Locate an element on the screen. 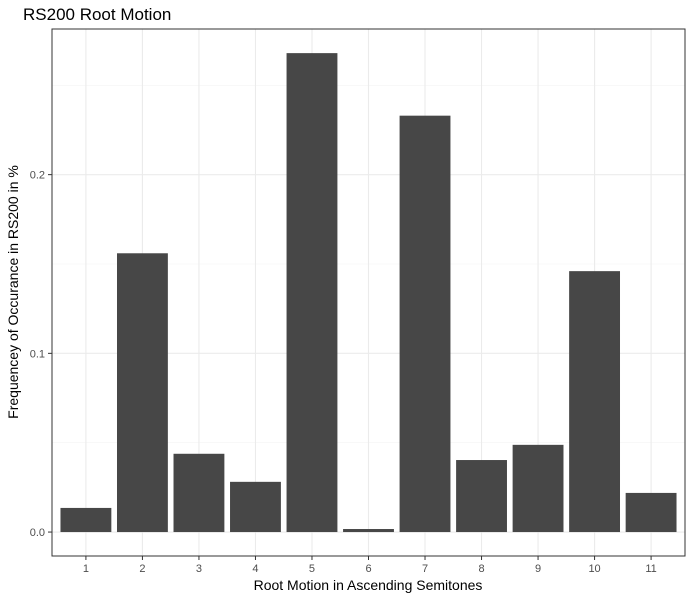  y-tick-label: 0.2 is located at coordinates (37, 176).